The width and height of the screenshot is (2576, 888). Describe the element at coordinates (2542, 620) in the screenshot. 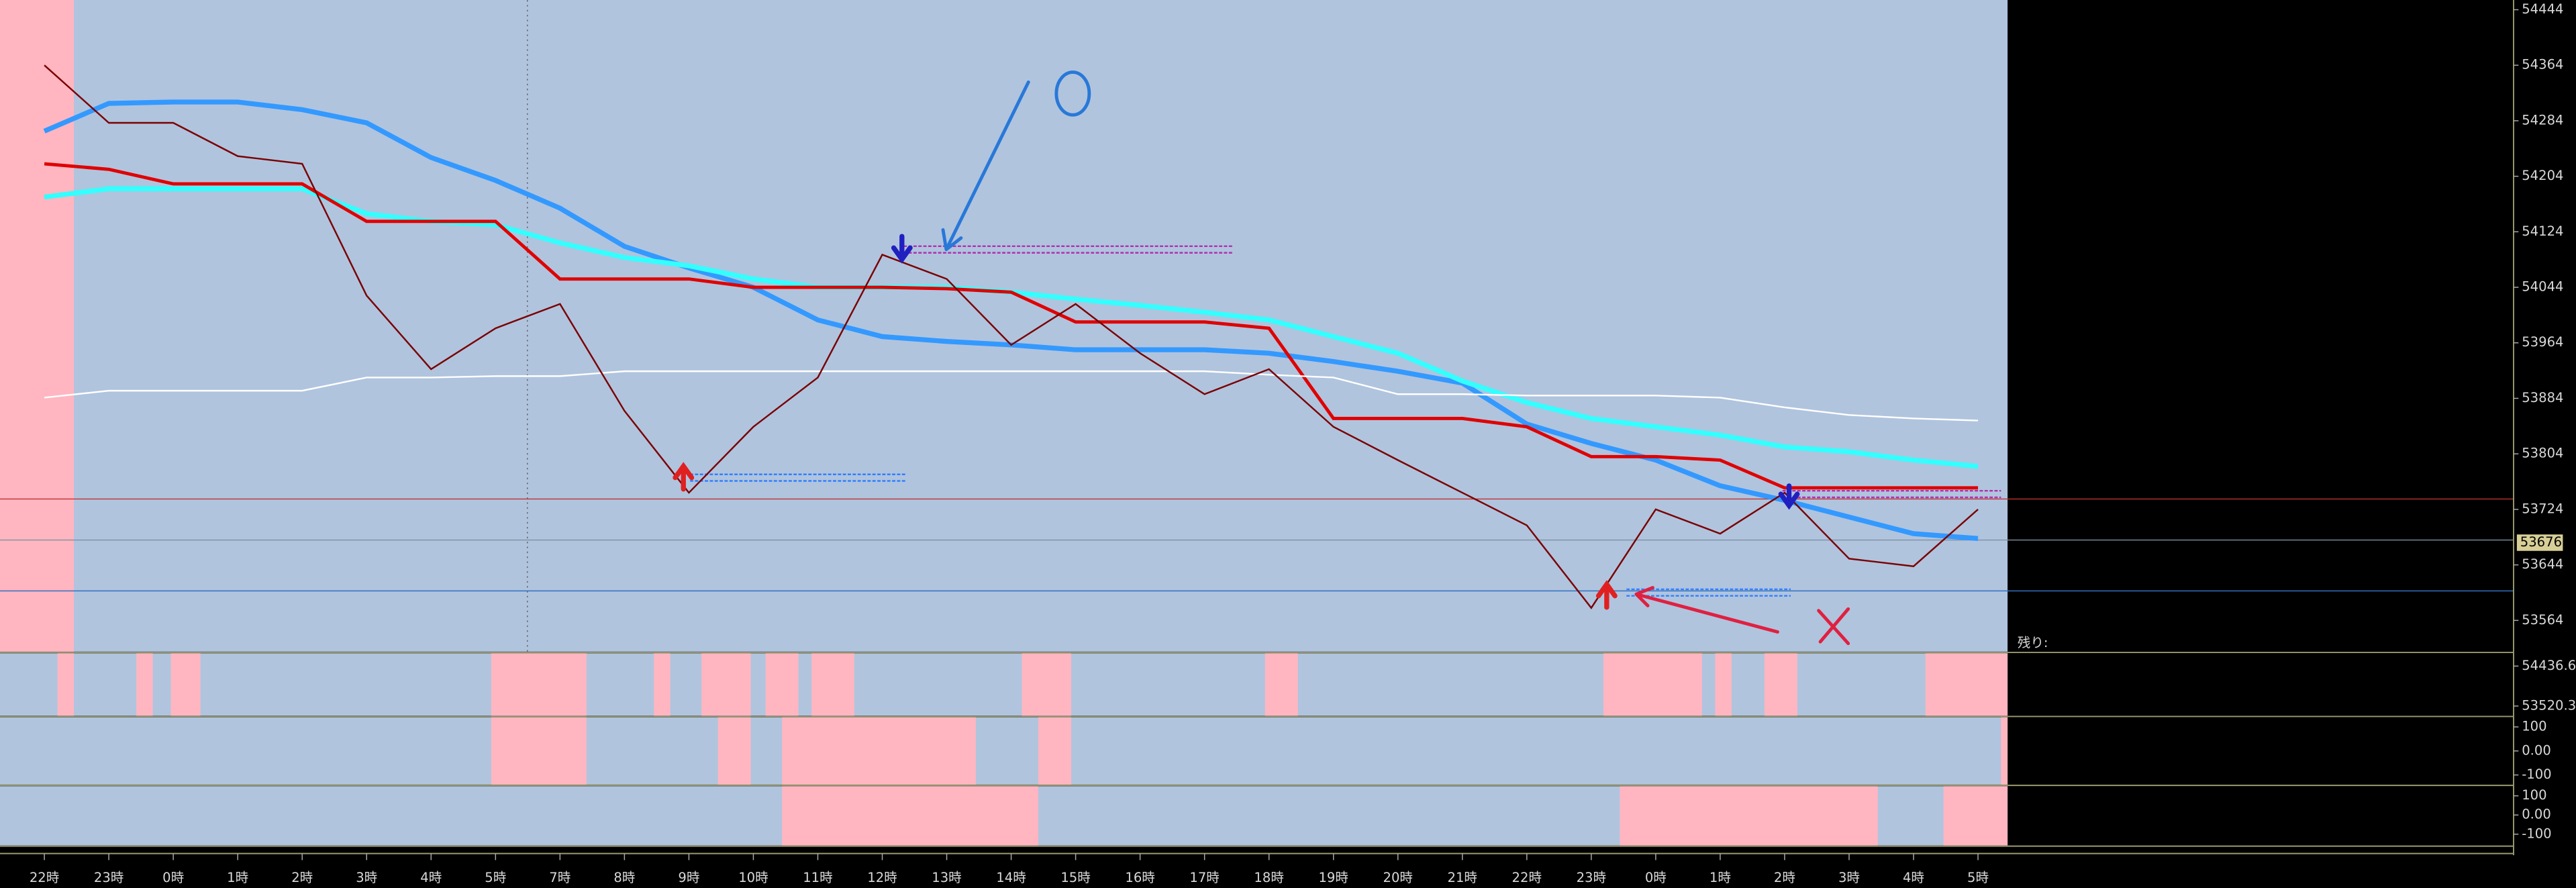

I see `y-tick-label: 53564` at that location.